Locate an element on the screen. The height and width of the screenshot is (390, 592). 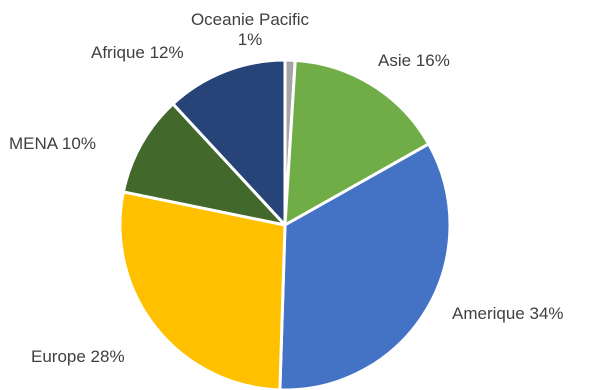
data-label-oceania-pacific-percent: 1% is located at coordinates (250, 39).